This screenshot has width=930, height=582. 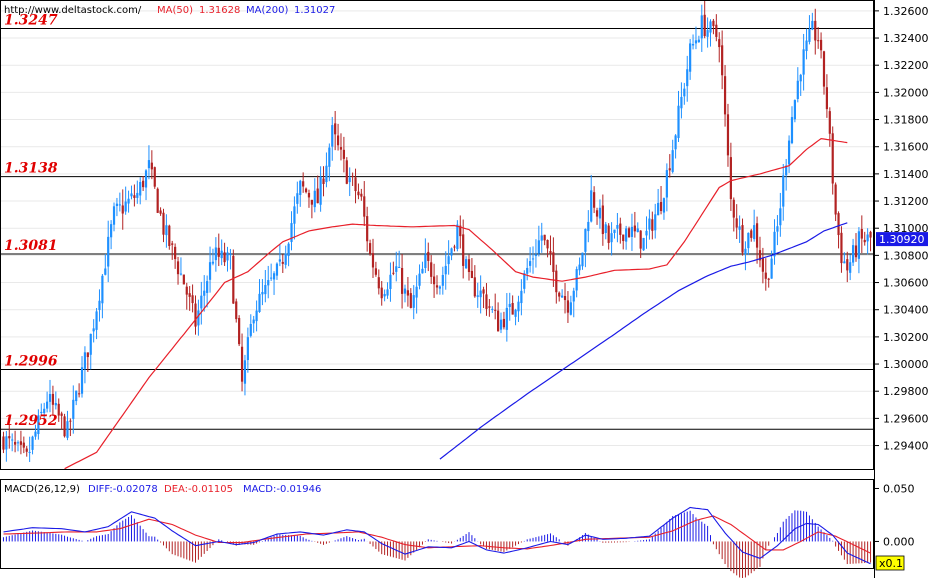 I want to click on macd-tick-label: 0.000, so click(x=899, y=541).